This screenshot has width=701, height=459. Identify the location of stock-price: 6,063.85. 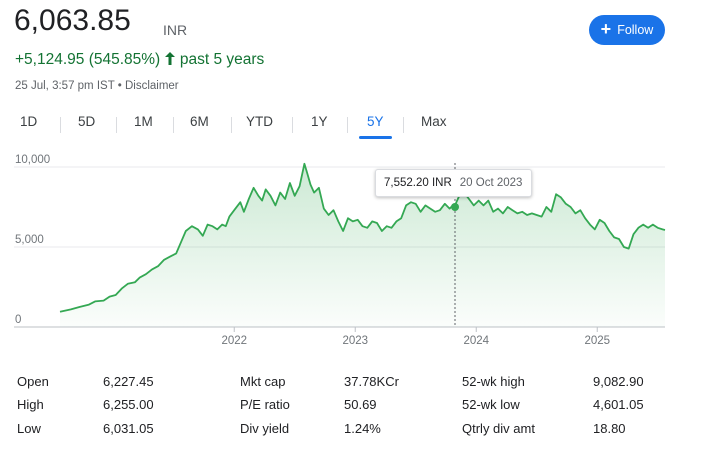
(72, 20).